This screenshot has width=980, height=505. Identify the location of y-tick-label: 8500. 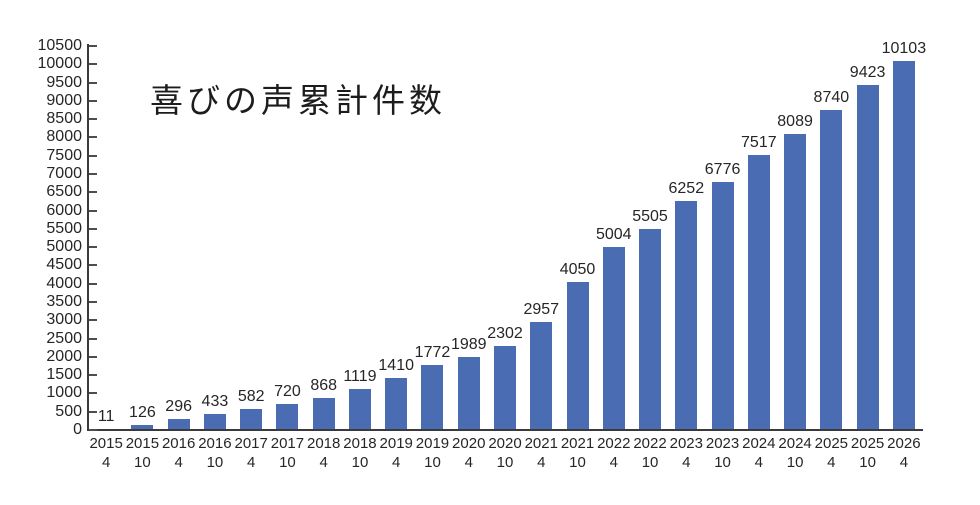
(64, 119).